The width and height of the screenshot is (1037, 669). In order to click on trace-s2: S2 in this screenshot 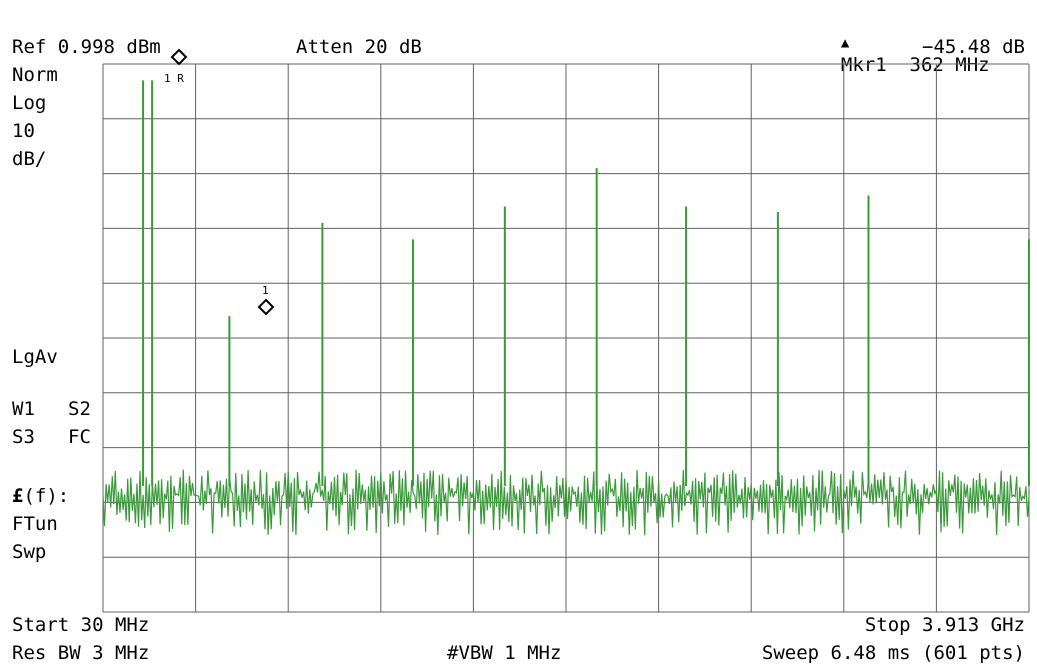, I will do `click(79, 409)`.